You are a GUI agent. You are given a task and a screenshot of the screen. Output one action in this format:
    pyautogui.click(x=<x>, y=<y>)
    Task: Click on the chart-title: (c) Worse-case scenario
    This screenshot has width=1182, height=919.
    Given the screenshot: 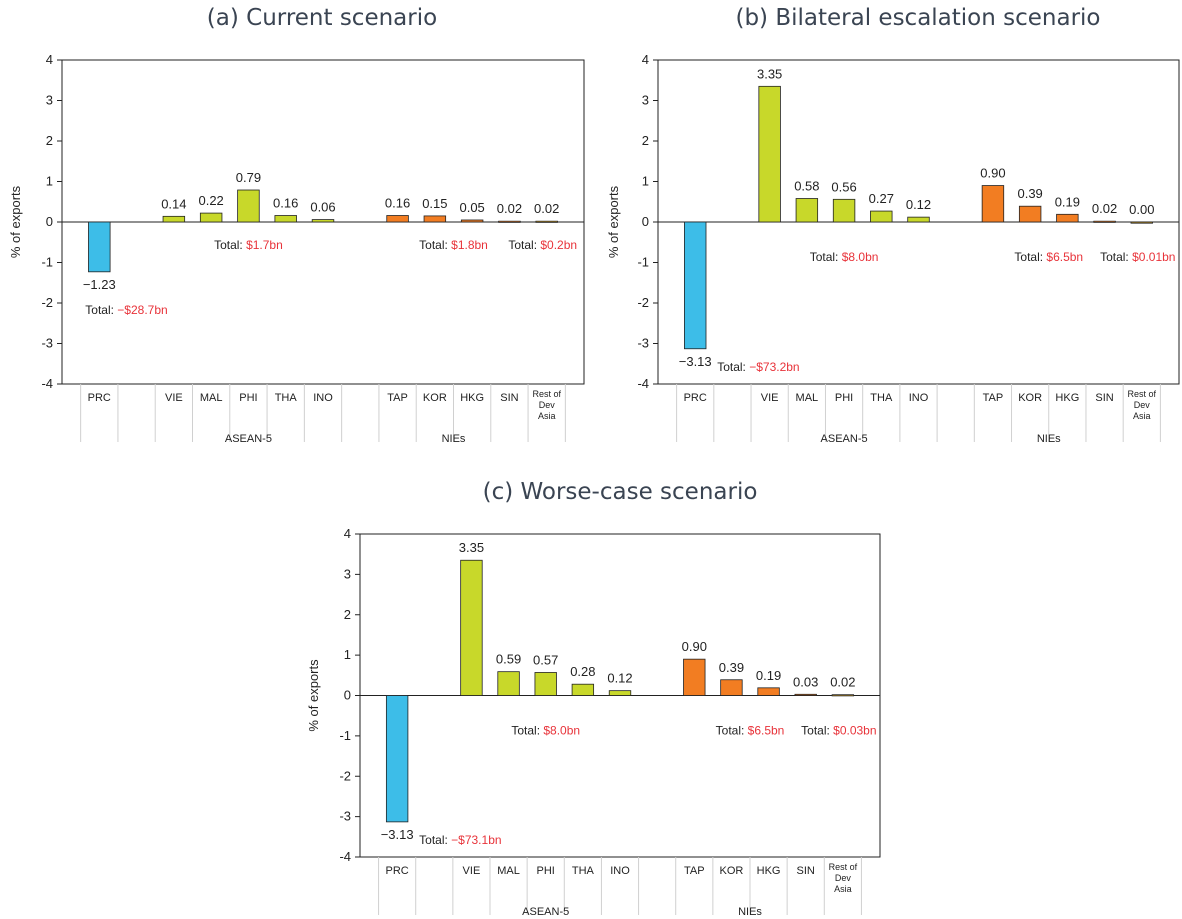 What is the action you would take?
    pyautogui.click(x=620, y=492)
    